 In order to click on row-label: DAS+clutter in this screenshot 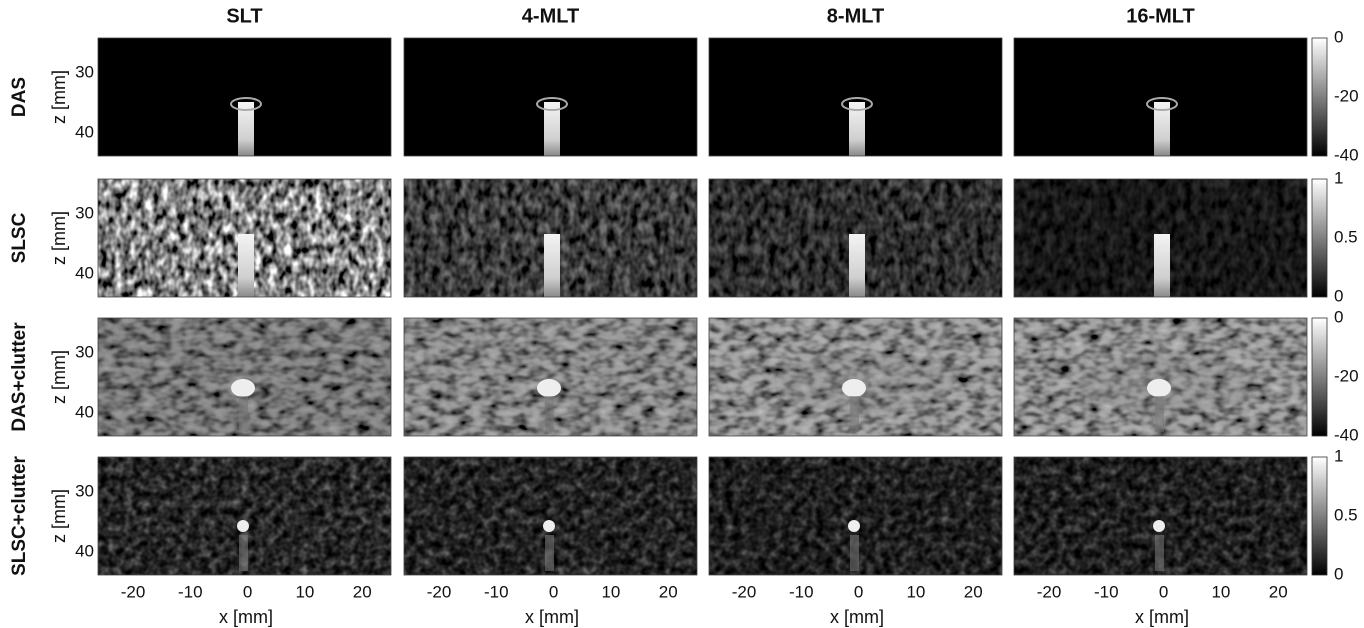, I will do `click(19, 377)`.